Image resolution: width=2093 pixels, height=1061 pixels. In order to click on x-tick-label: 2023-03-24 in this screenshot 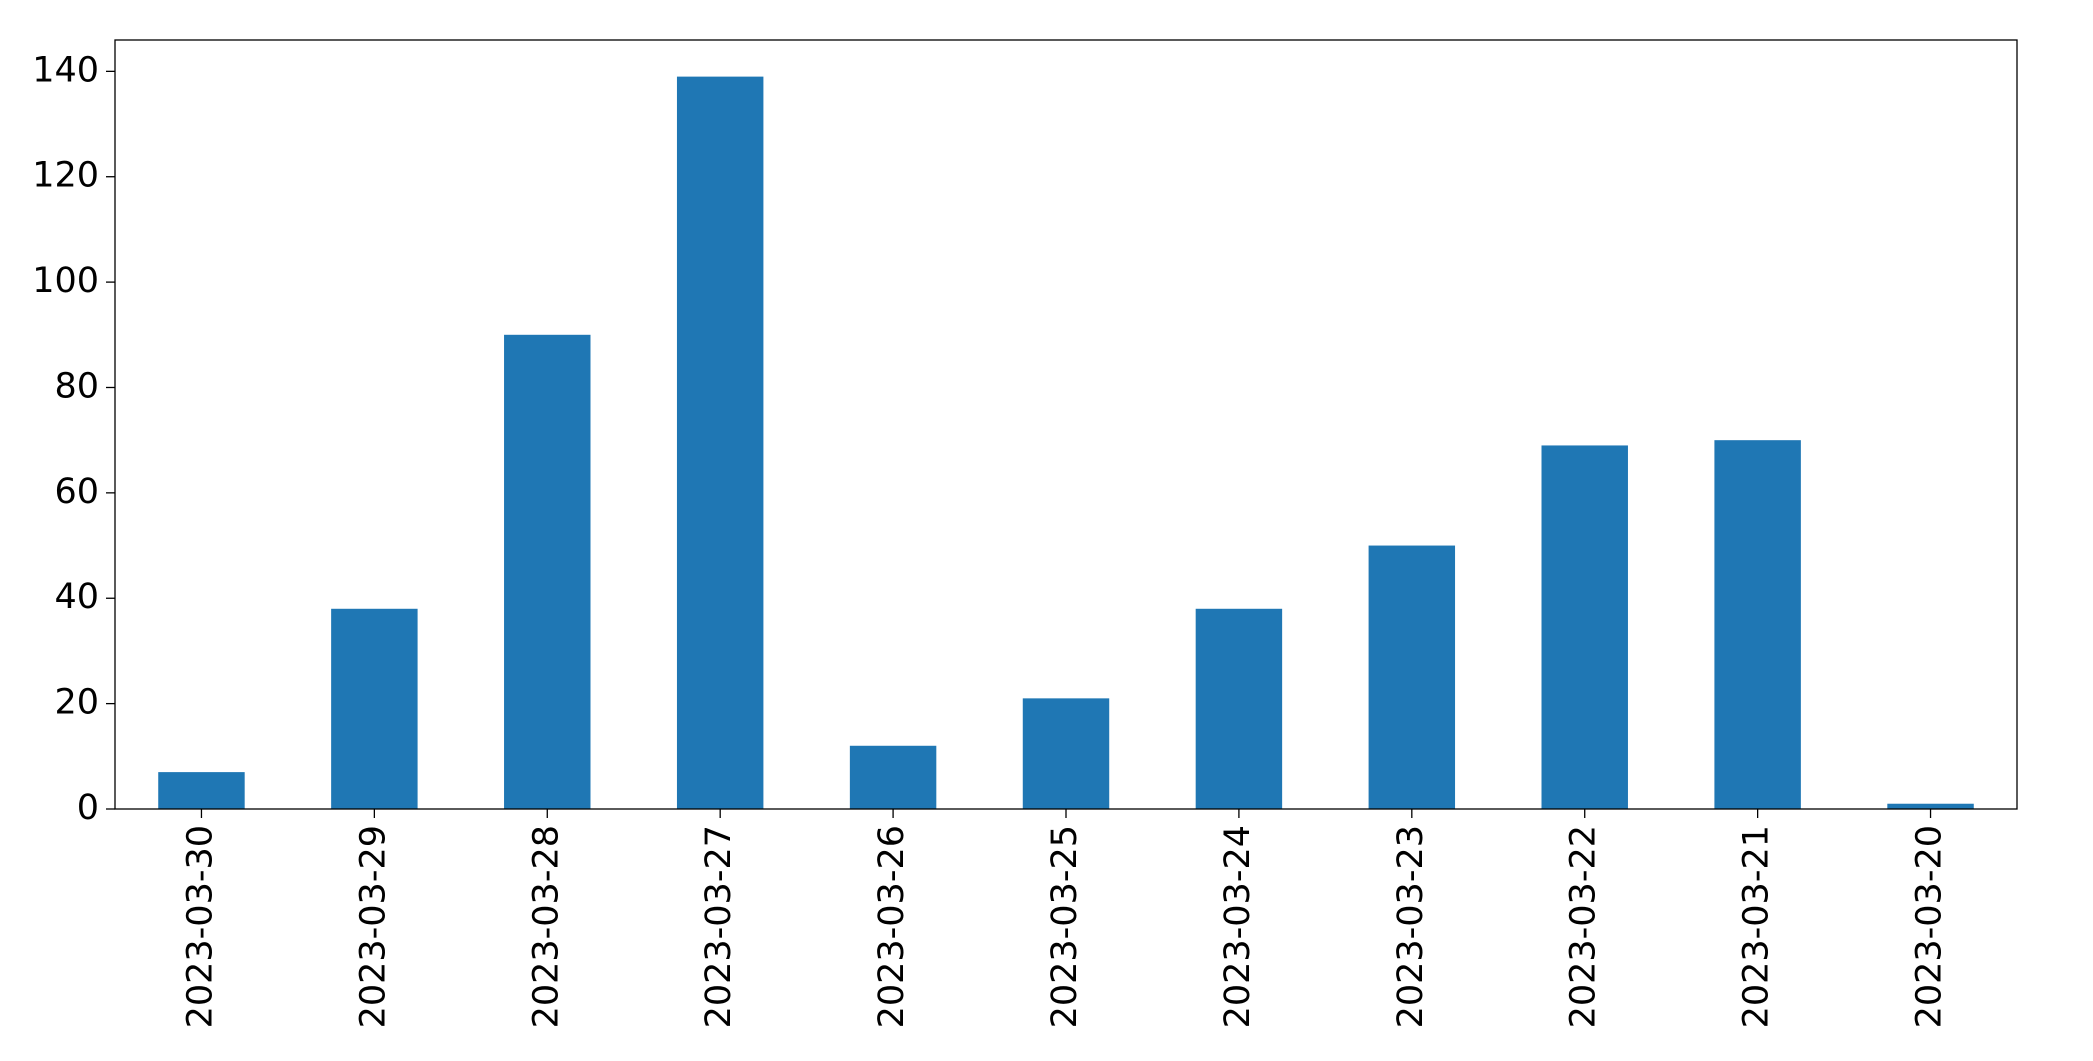, I will do `click(1238, 926)`.